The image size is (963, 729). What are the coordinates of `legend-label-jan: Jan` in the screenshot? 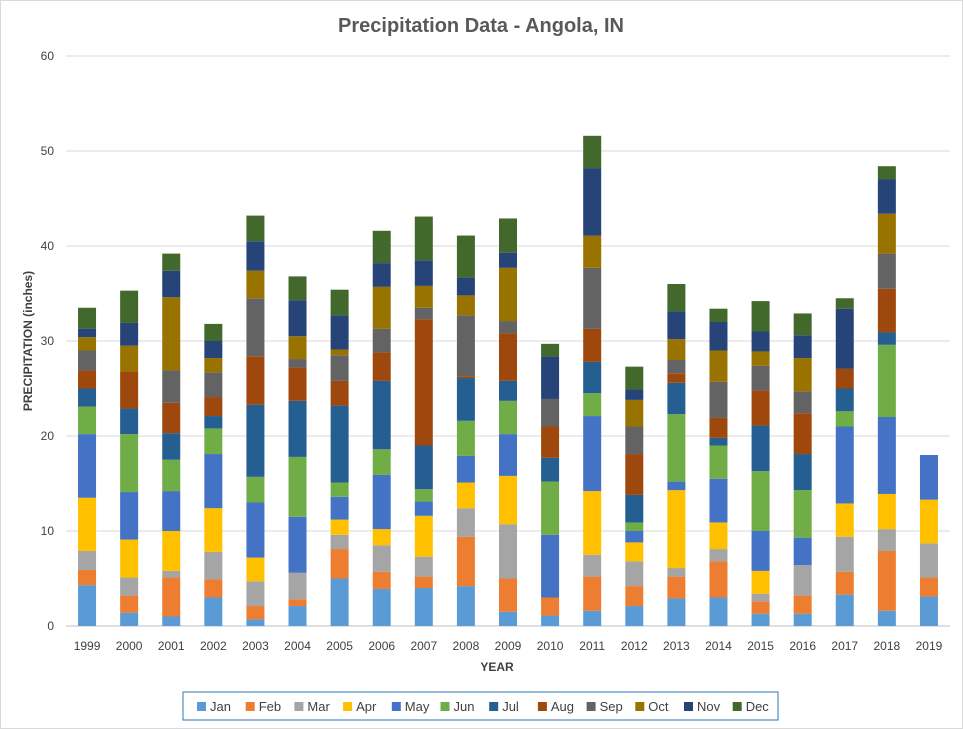 It's located at (220, 706).